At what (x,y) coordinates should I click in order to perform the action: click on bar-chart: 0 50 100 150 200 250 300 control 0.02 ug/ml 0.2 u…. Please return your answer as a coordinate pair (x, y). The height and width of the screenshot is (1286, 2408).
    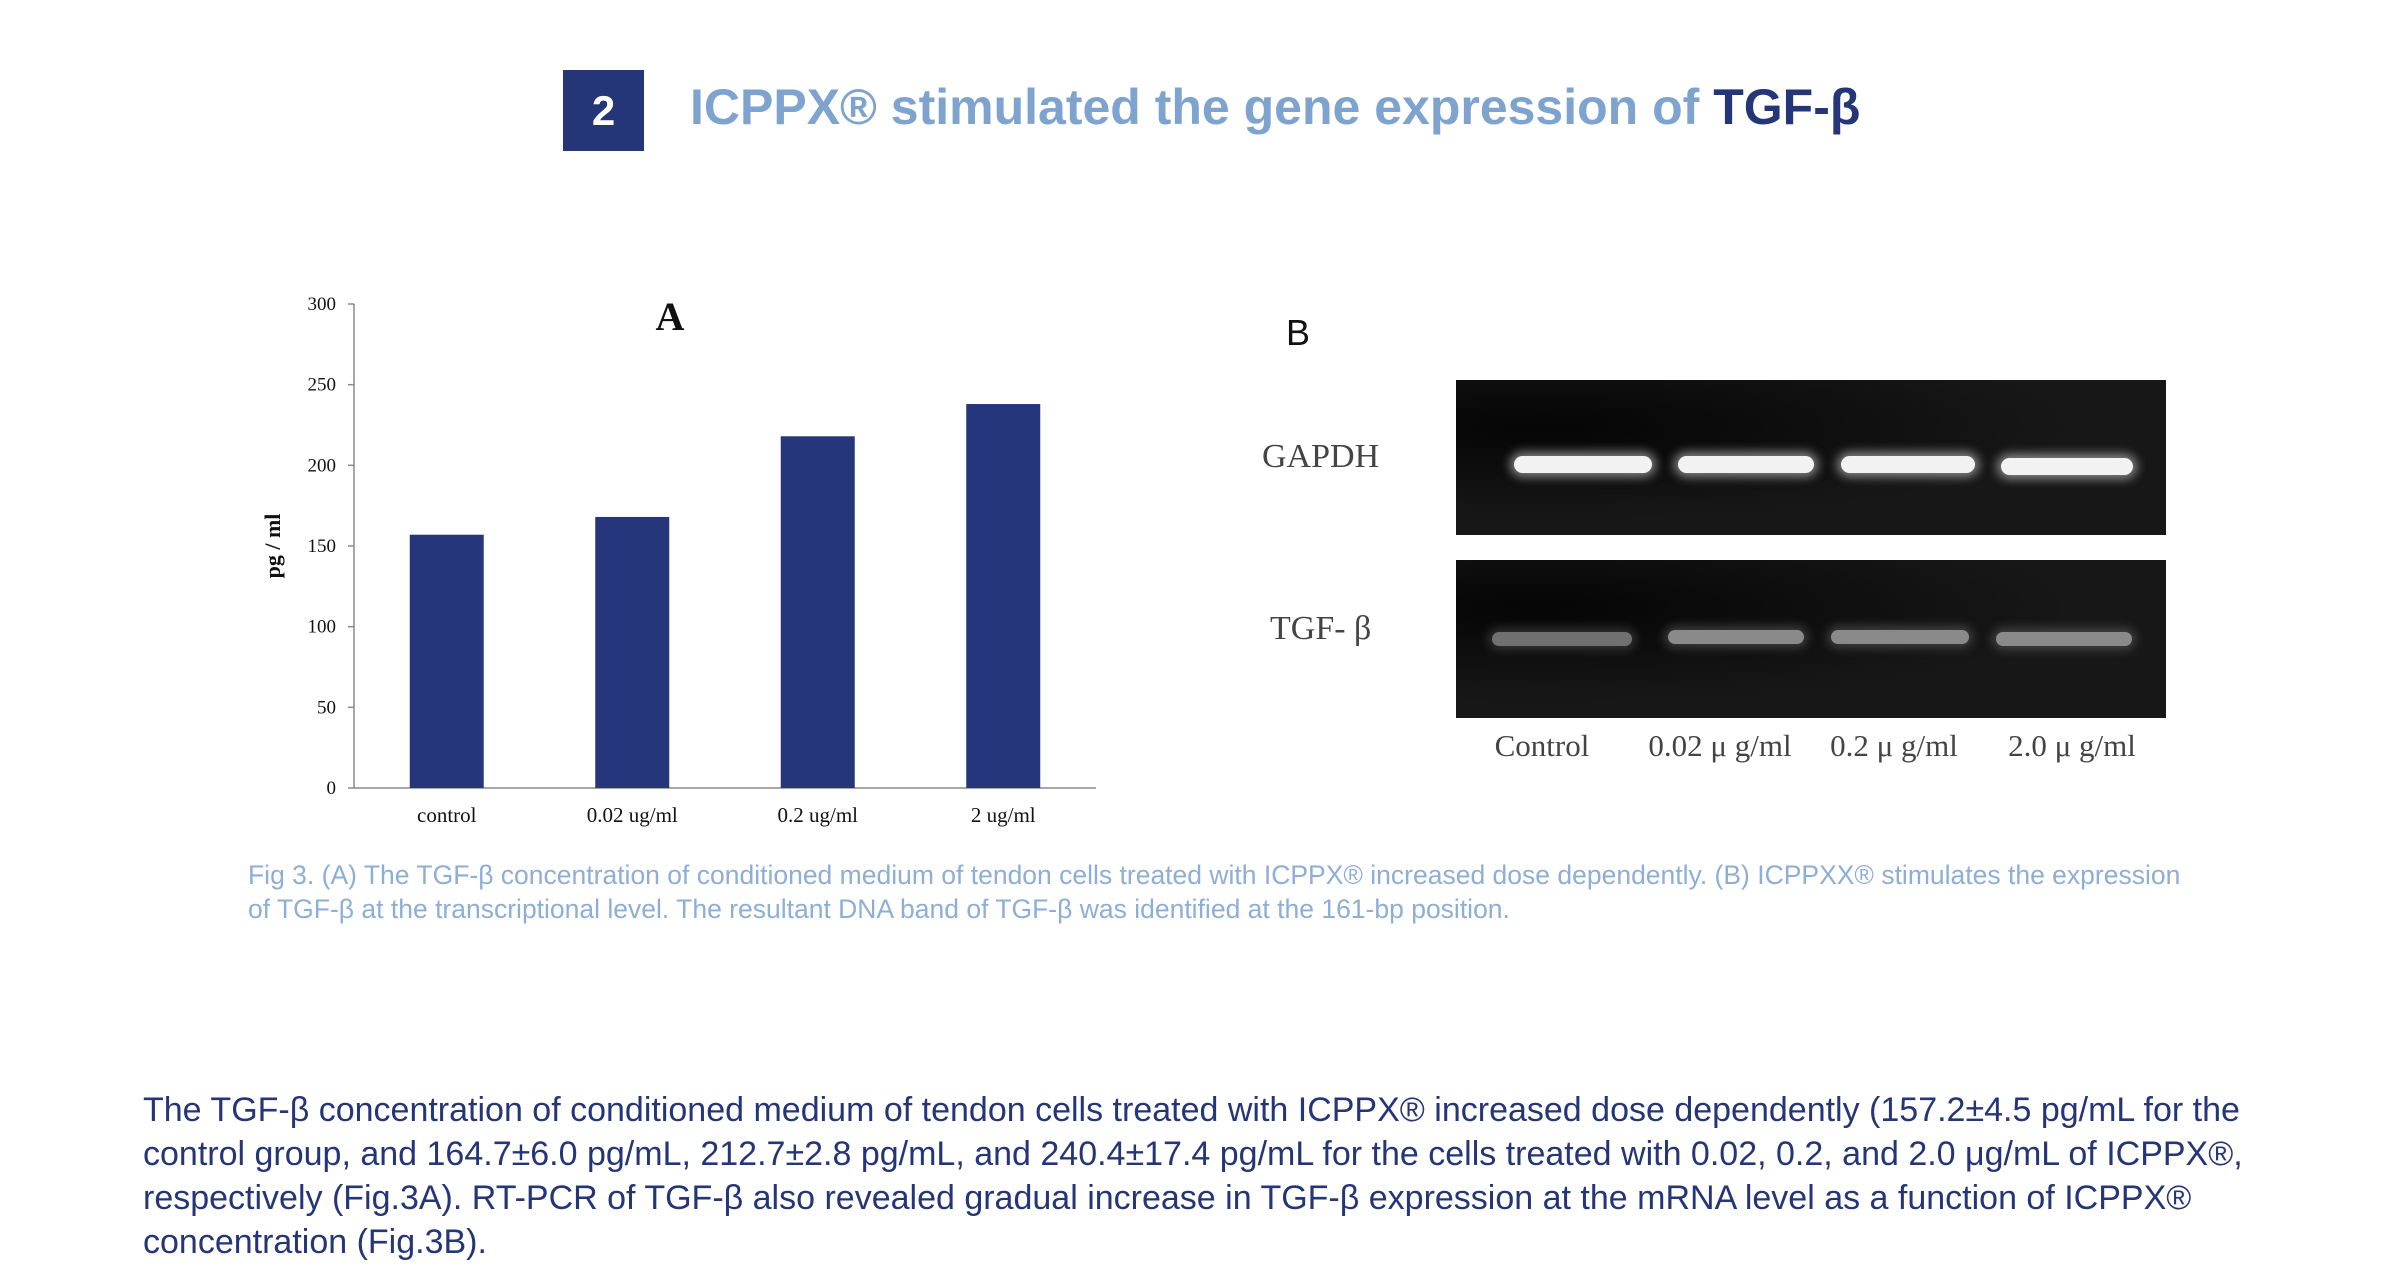
    Looking at the image, I should click on (678, 560).